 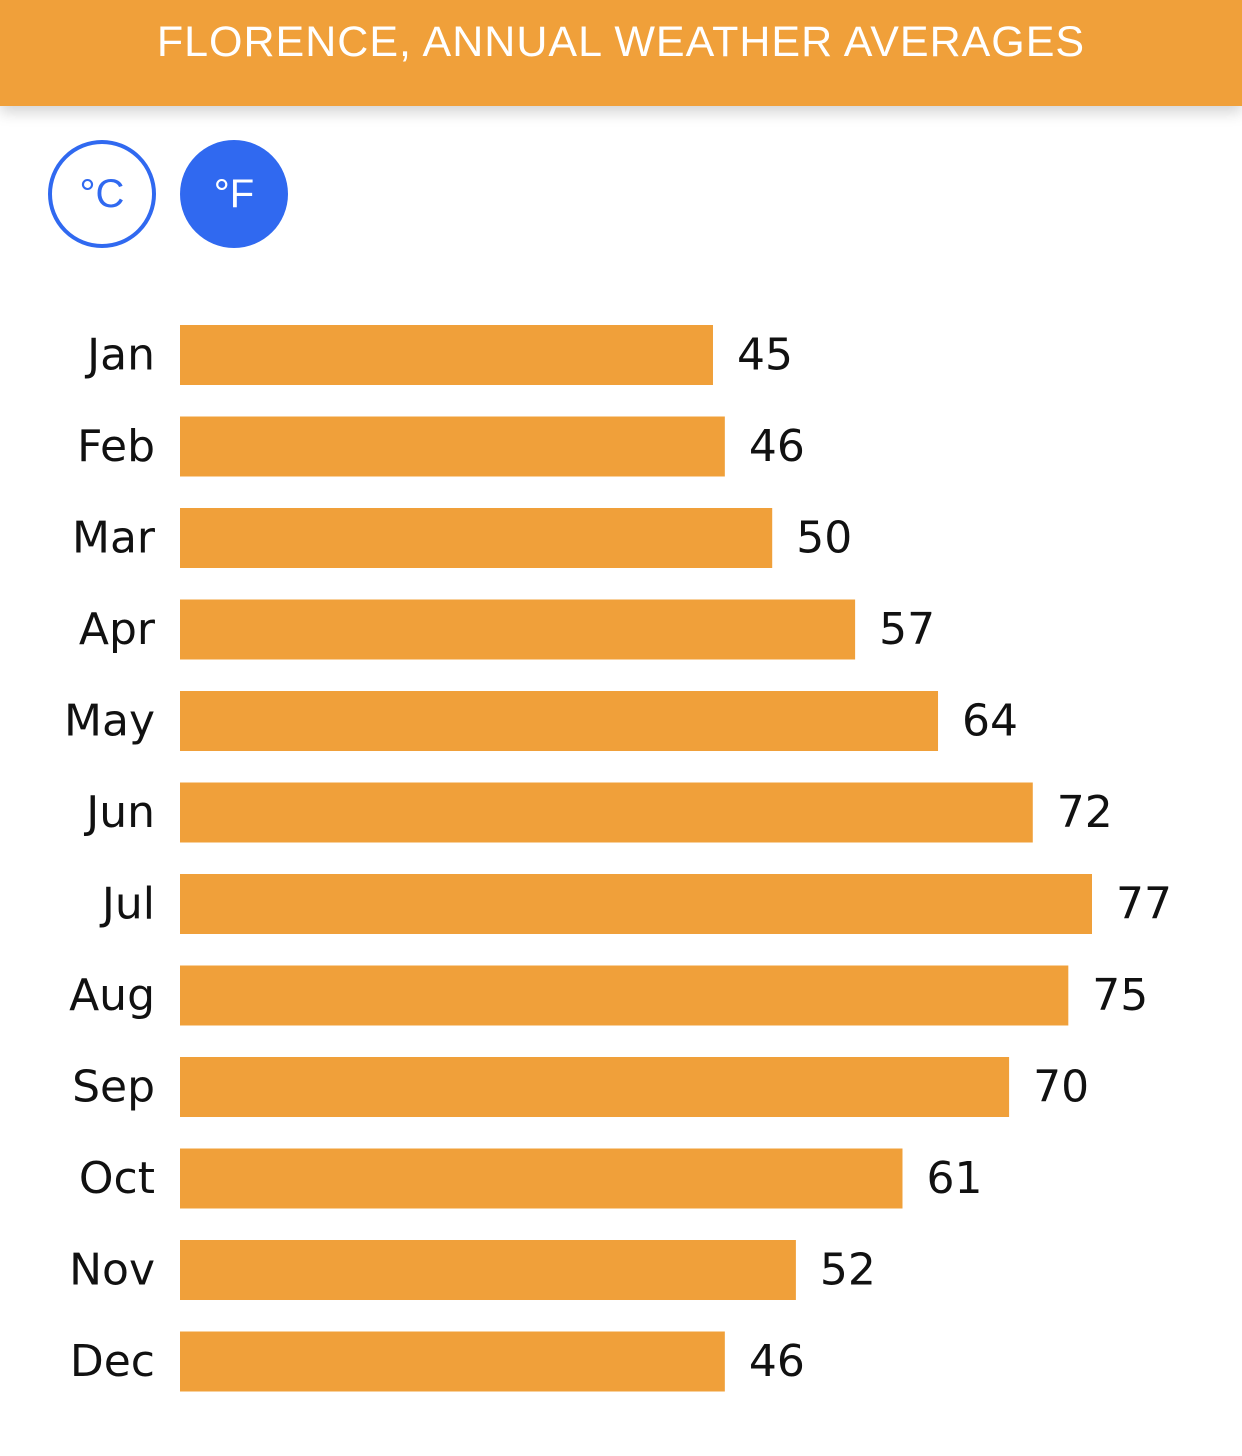 What do you see at coordinates (990, 721) in the screenshot?
I see `value-label-may: 64` at bounding box center [990, 721].